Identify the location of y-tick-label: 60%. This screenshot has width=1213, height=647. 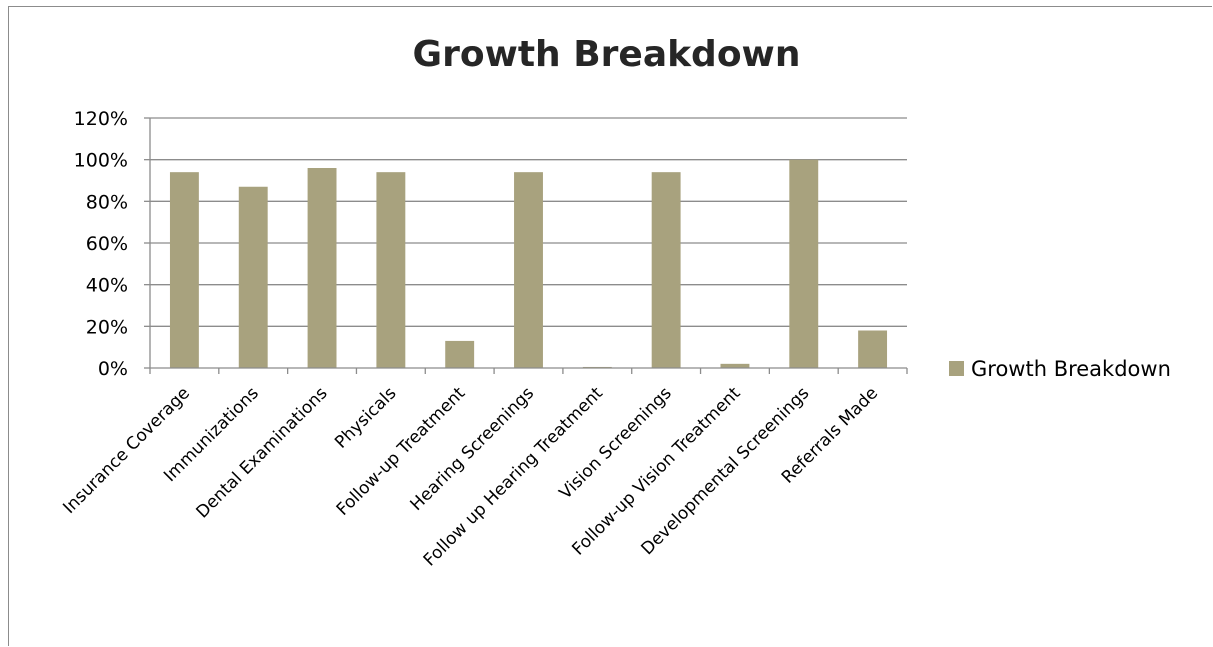
(107, 244).